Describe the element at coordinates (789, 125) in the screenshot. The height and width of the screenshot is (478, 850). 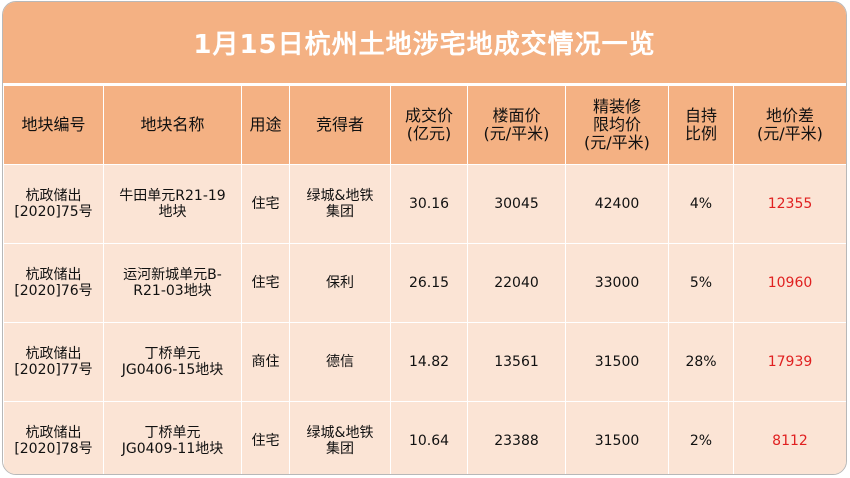
I see `column-header: 地价差 (元/平米)` at that location.